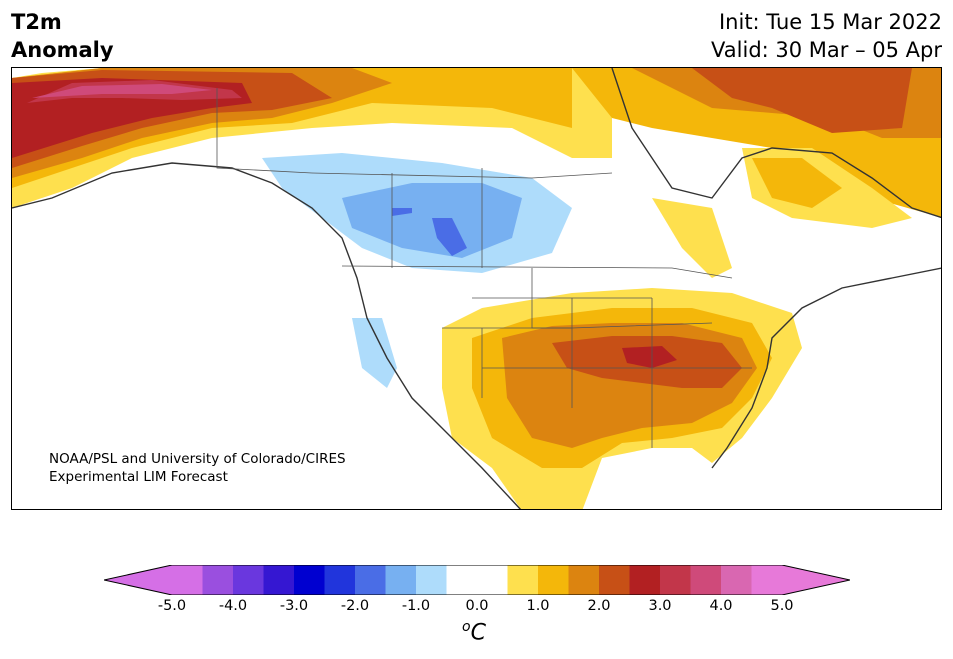  I want to click on colorbar-unit: oC, so click(474, 632).